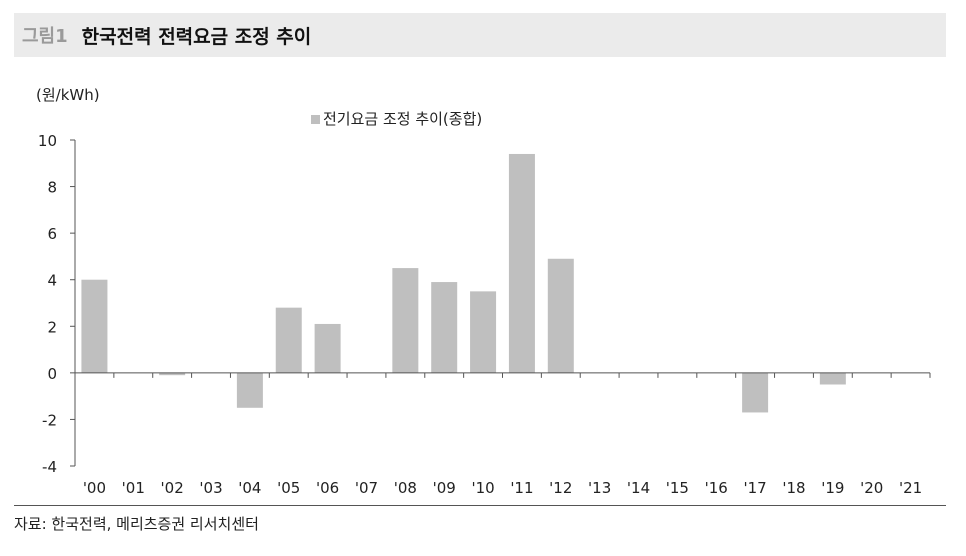 Image resolution: width=966 pixels, height=556 pixels. Describe the element at coordinates (521, 488) in the screenshot. I see `x-tick-label: '11` at that location.